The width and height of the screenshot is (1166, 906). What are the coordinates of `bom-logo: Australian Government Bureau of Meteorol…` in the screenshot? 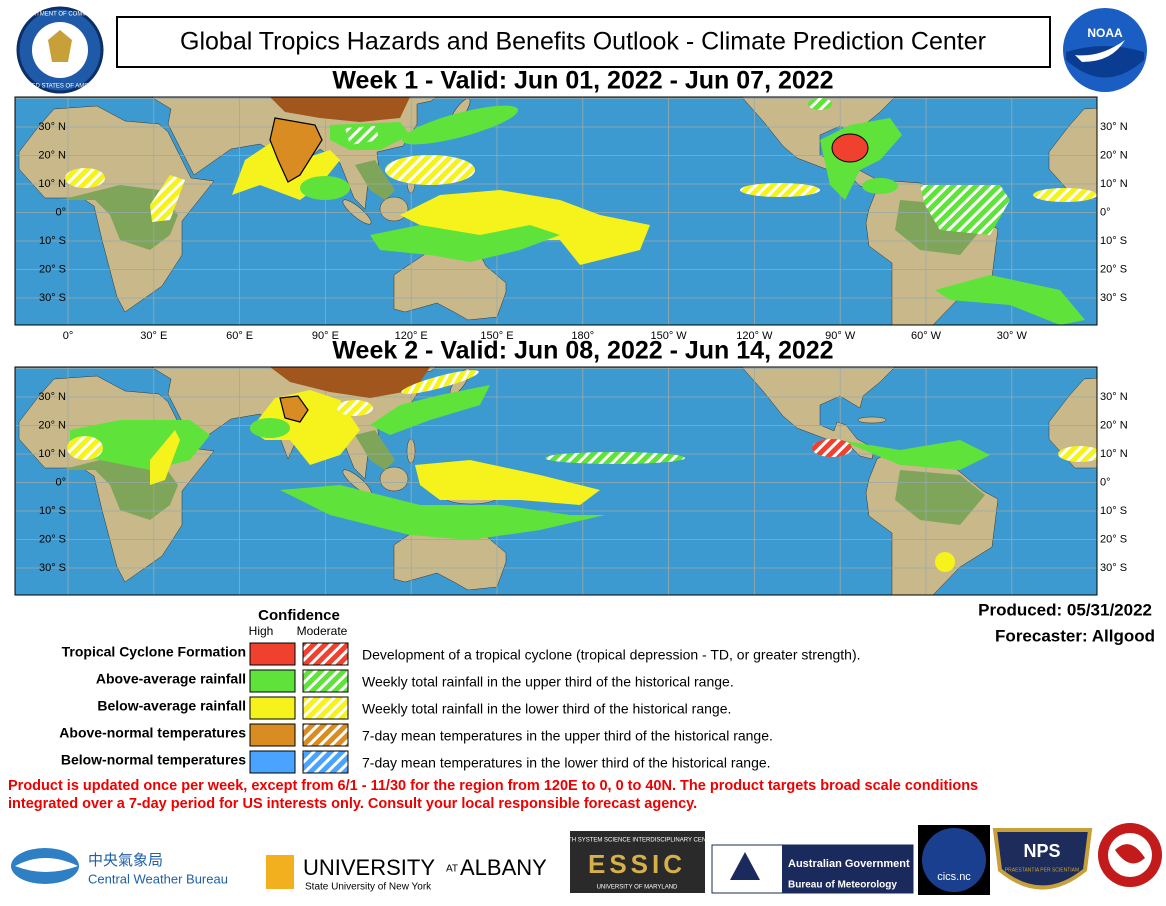 It's located at (812, 869).